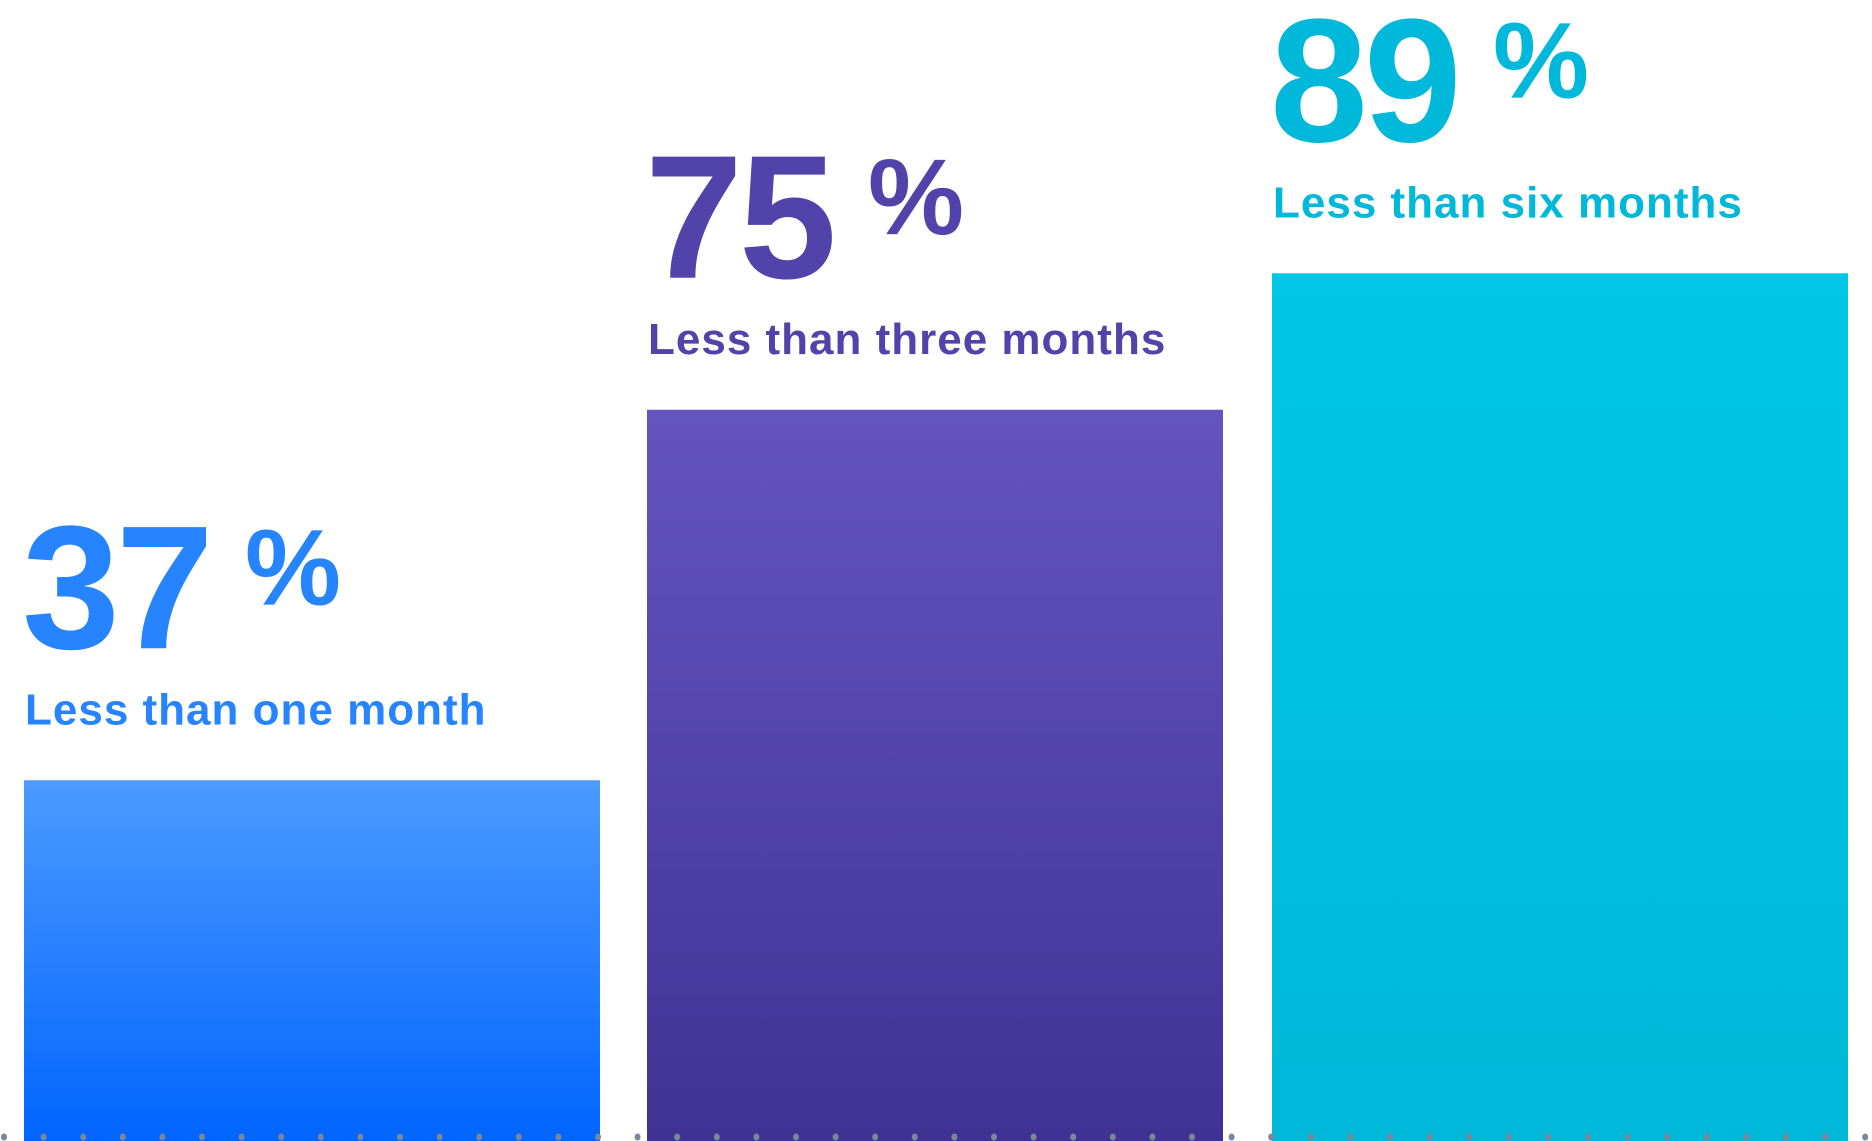  I want to click on bar, so click(312, 960).